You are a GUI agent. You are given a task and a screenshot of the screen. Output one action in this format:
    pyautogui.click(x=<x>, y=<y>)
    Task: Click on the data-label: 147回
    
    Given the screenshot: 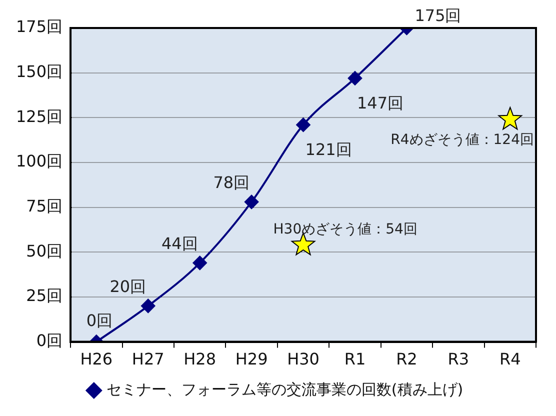 What is the action you would take?
    pyautogui.click(x=380, y=102)
    